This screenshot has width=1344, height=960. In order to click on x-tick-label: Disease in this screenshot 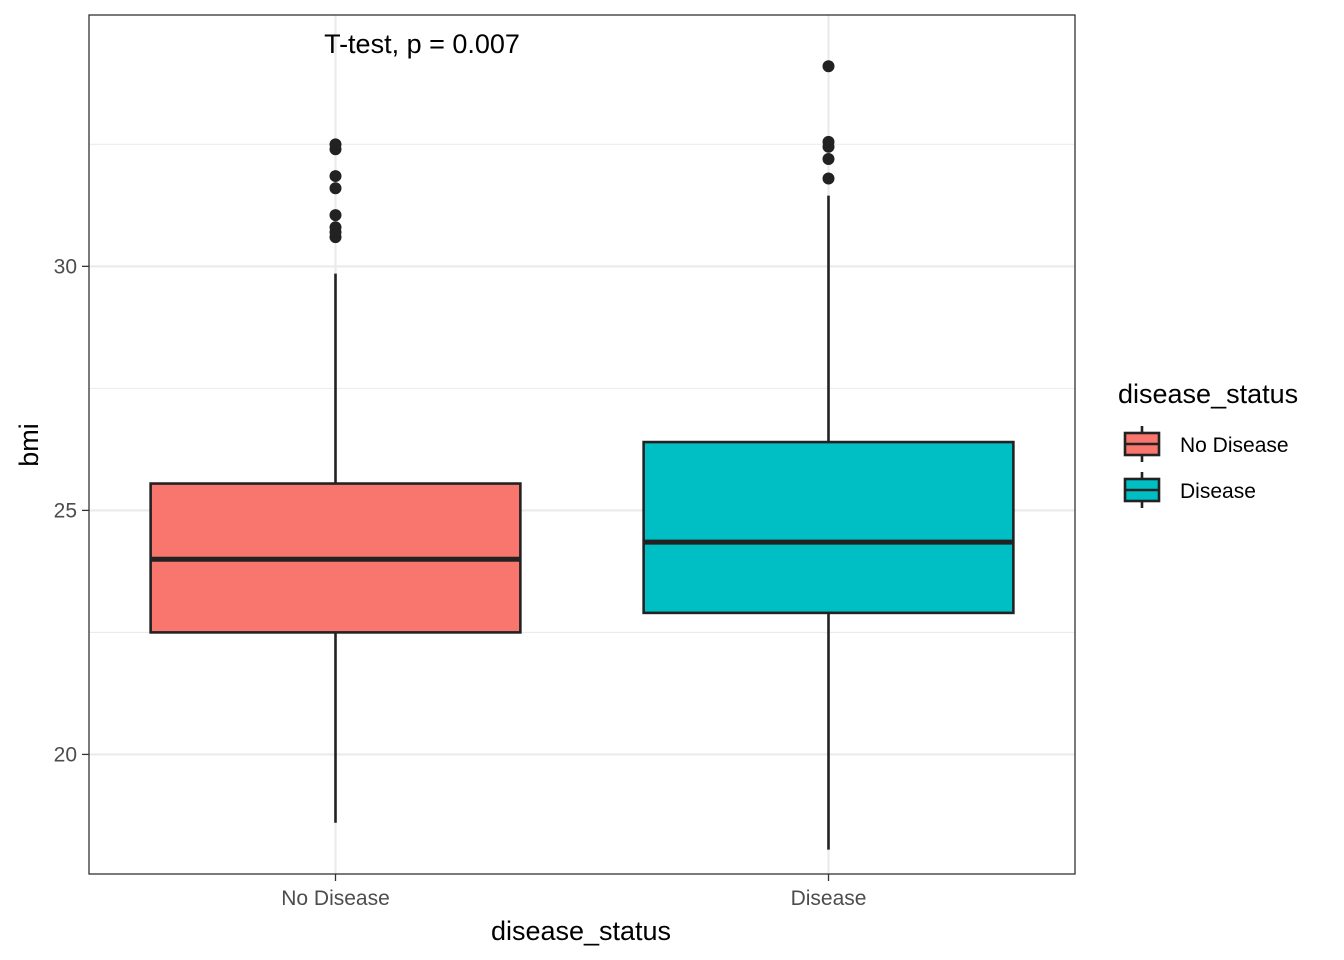, I will do `click(829, 898)`.